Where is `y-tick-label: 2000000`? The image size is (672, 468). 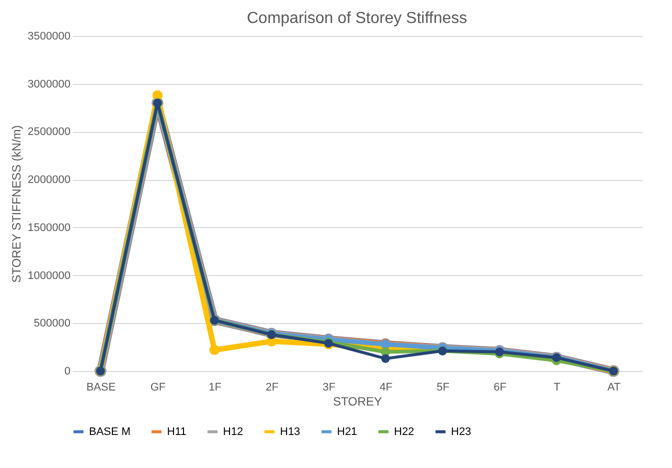
y-tick-label: 2000000 is located at coordinates (49, 180).